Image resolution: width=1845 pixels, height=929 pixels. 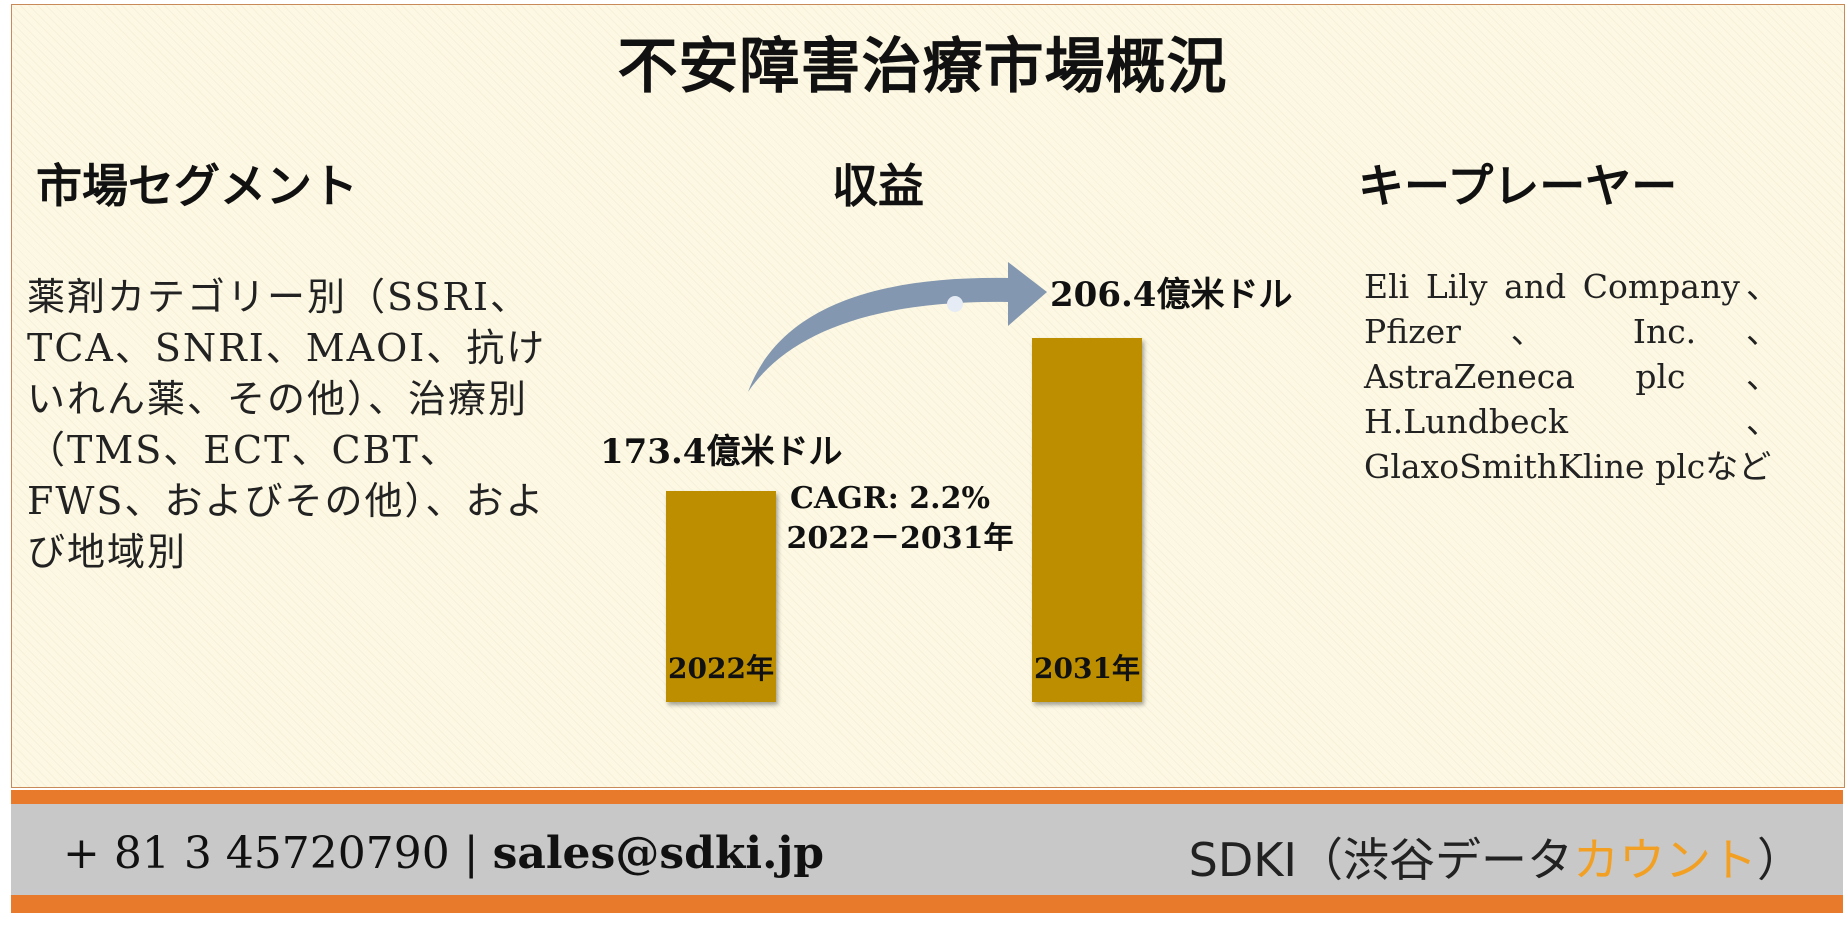 I want to click on page-title: 不安障害治療市場概況, so click(x=922, y=67).